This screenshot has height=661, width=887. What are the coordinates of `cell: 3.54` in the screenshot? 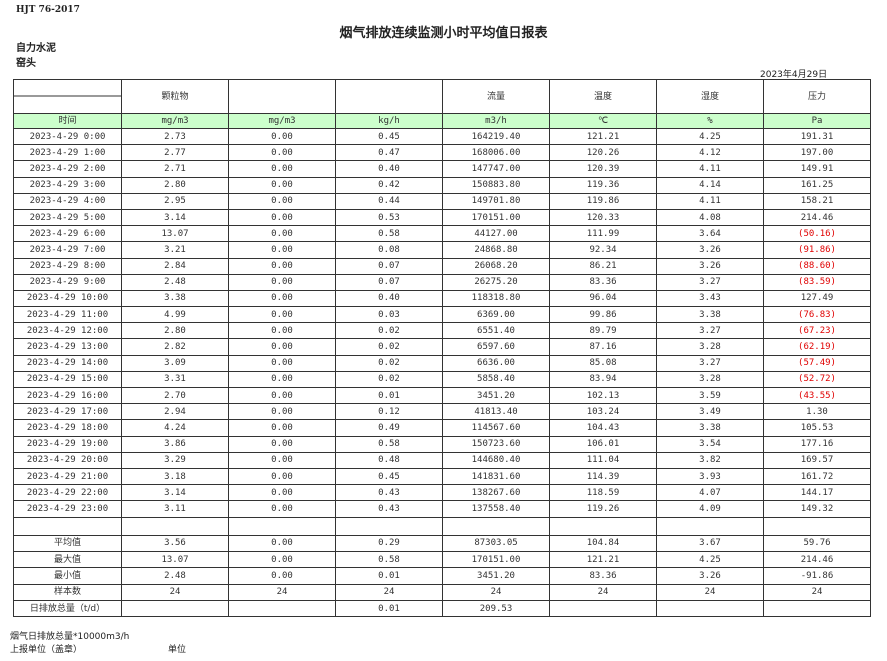 It's located at (710, 444).